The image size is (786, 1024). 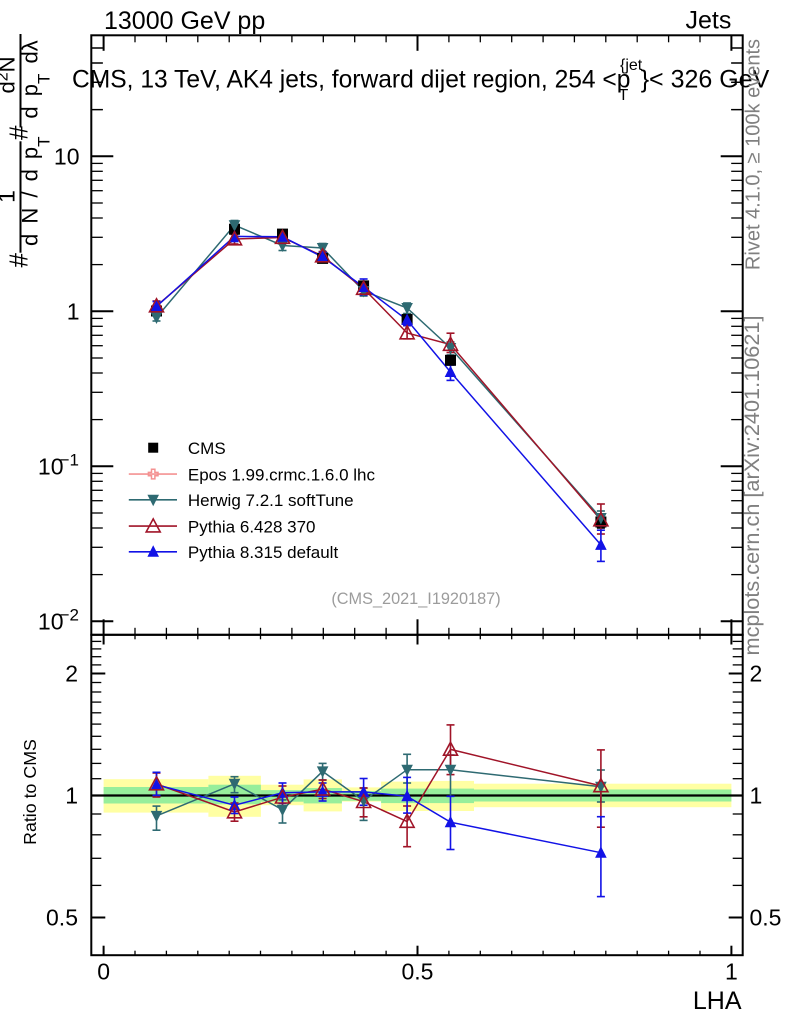 What do you see at coordinates (709, 21) in the screenshot?
I see `svg-text: Jets` at bounding box center [709, 21].